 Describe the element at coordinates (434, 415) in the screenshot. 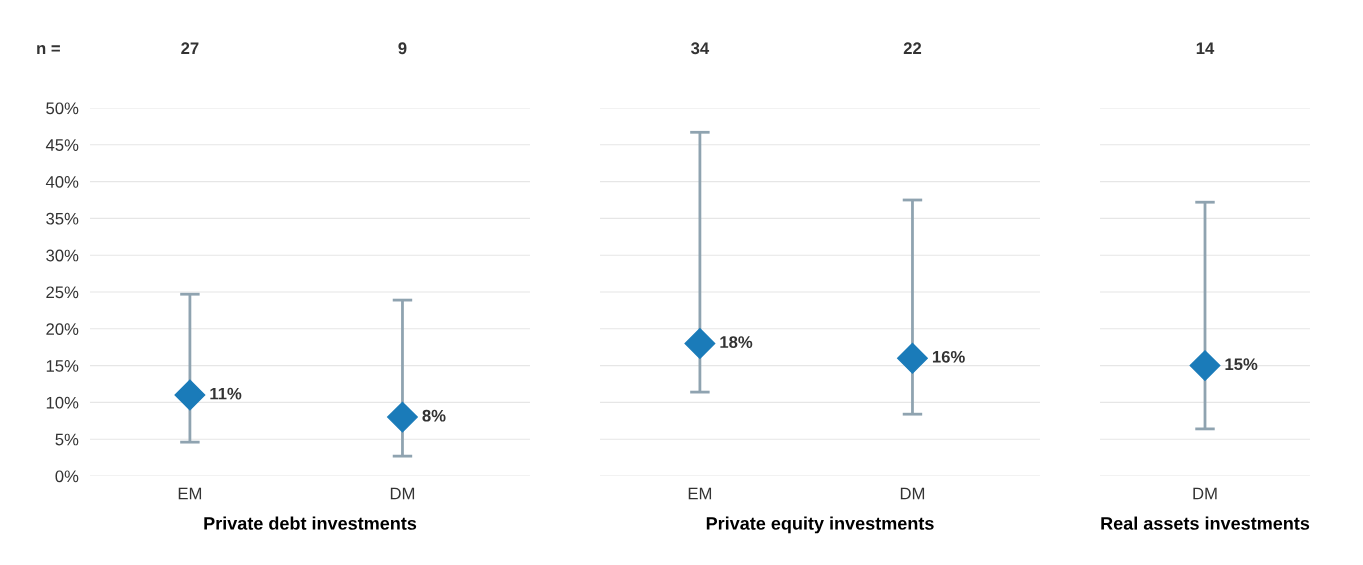

I see `text: 8%` at that location.